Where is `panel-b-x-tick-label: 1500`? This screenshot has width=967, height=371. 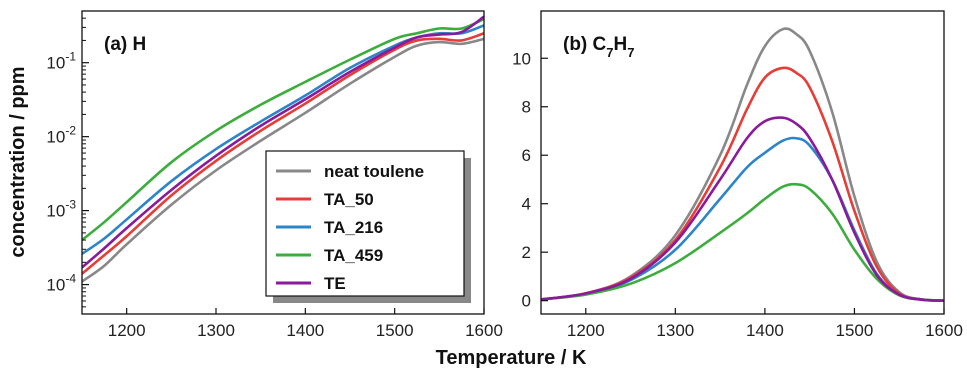
panel-b-x-tick-label: 1500 is located at coordinates (855, 330).